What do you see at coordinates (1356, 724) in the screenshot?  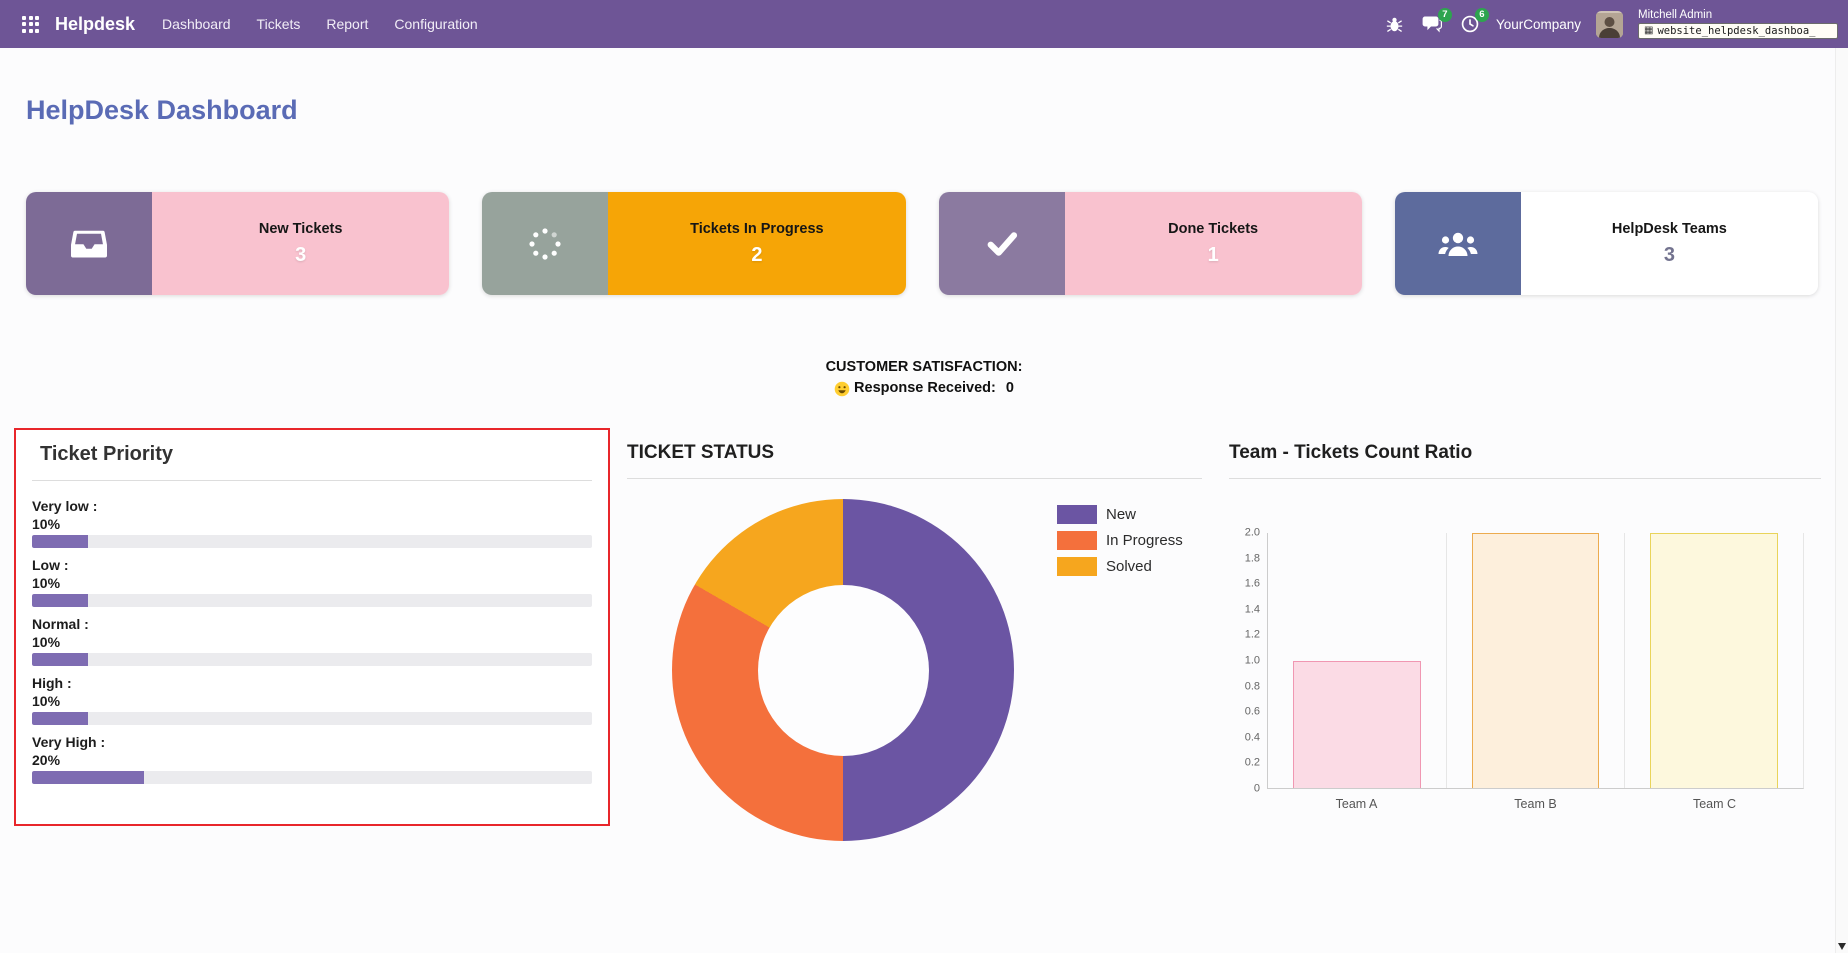 I see `bar-team-a` at bounding box center [1356, 724].